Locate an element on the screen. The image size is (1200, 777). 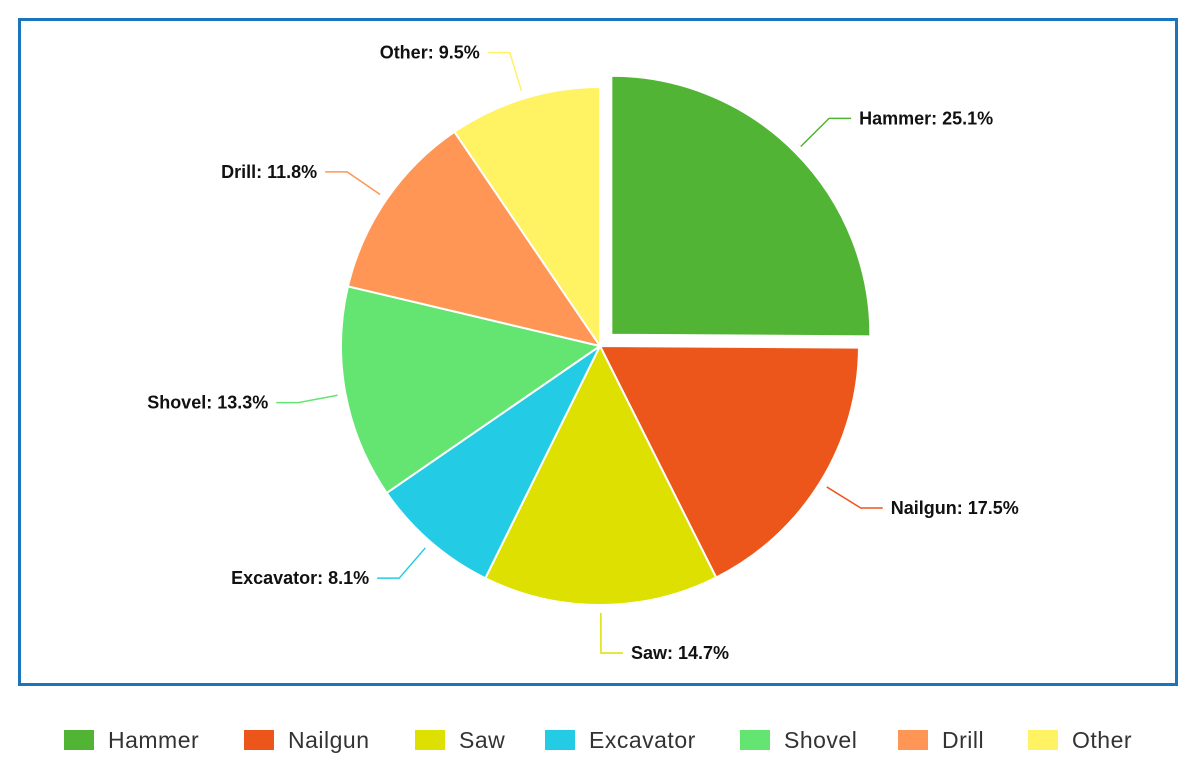
pie-slice-shovel is located at coordinates (471, 390).